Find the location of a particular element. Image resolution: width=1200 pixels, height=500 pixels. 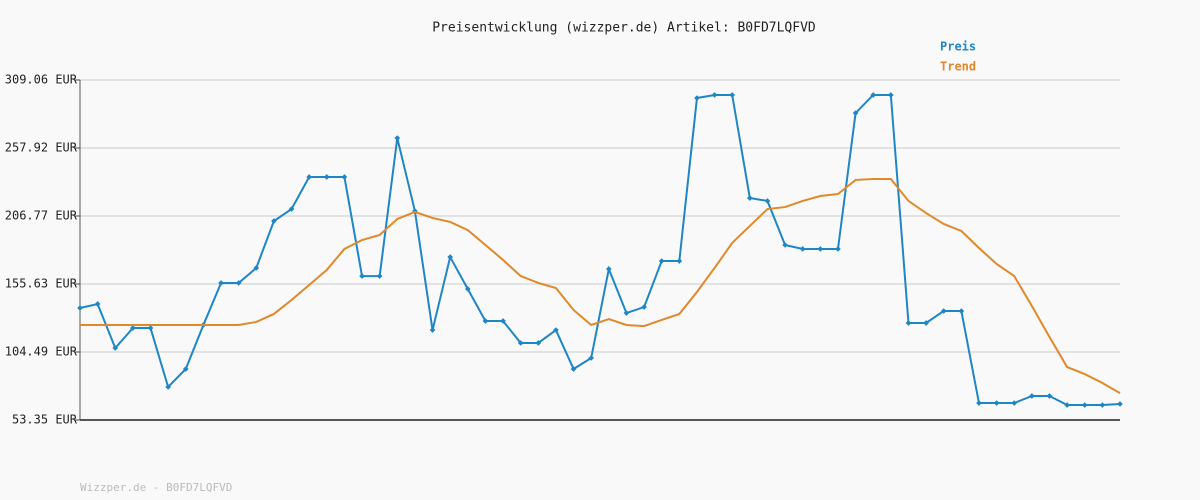

y-tick-label: 155.63 EUR is located at coordinates (41, 284).